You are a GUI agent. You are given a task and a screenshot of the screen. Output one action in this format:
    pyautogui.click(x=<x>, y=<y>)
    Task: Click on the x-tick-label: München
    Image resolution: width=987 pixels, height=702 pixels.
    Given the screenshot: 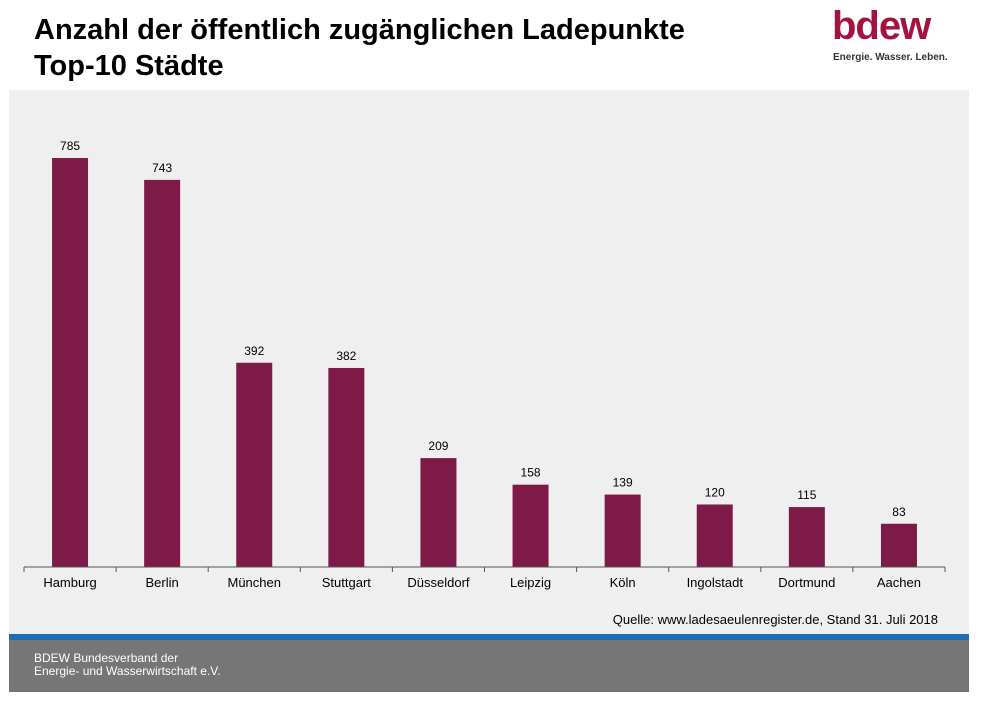 What is the action you would take?
    pyautogui.click(x=254, y=582)
    